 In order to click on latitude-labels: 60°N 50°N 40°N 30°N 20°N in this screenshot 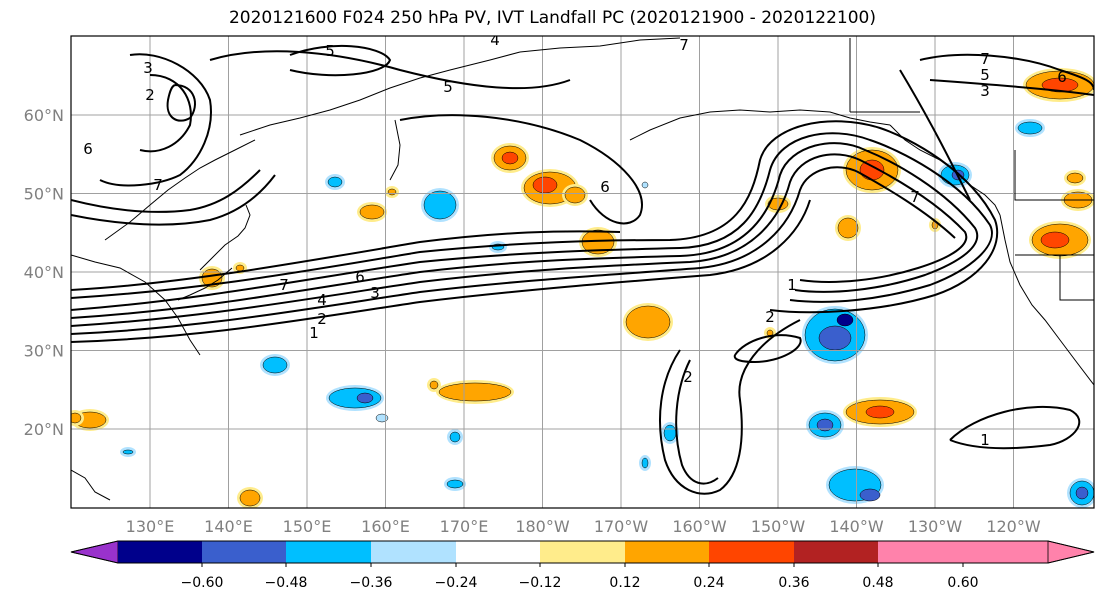, I will do `click(44, 272)`.